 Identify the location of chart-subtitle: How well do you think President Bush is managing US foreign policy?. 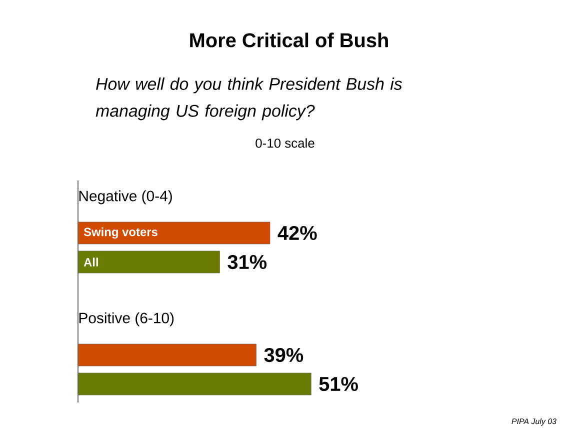
(249, 99).